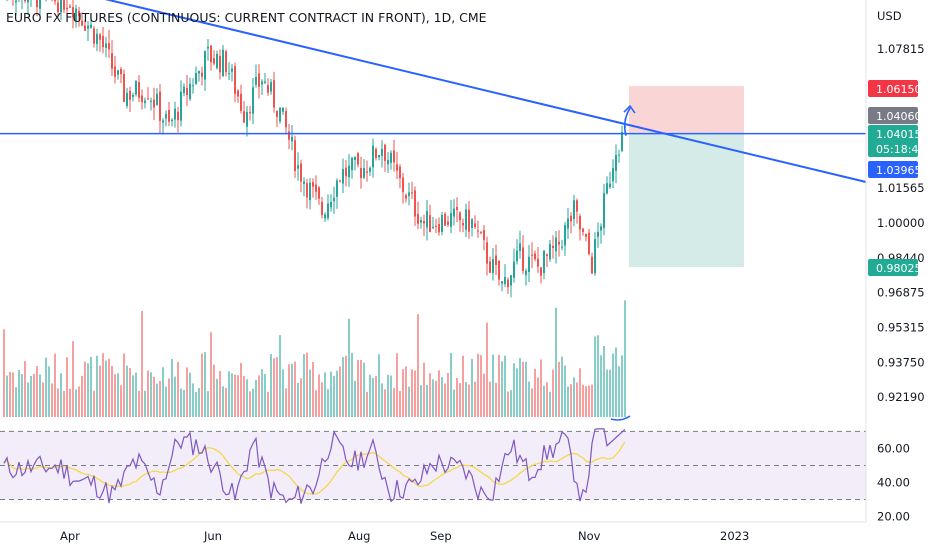 This screenshot has width=932, height=550. Describe the element at coordinates (901, 188) in the screenshot. I see `price-tick-label: 1.01565` at that location.